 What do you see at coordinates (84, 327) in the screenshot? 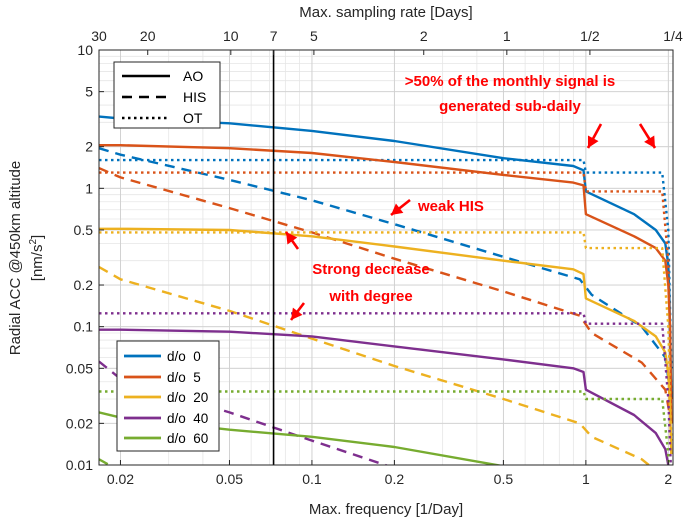
I see `y-tick-label: 0.1` at bounding box center [84, 327].